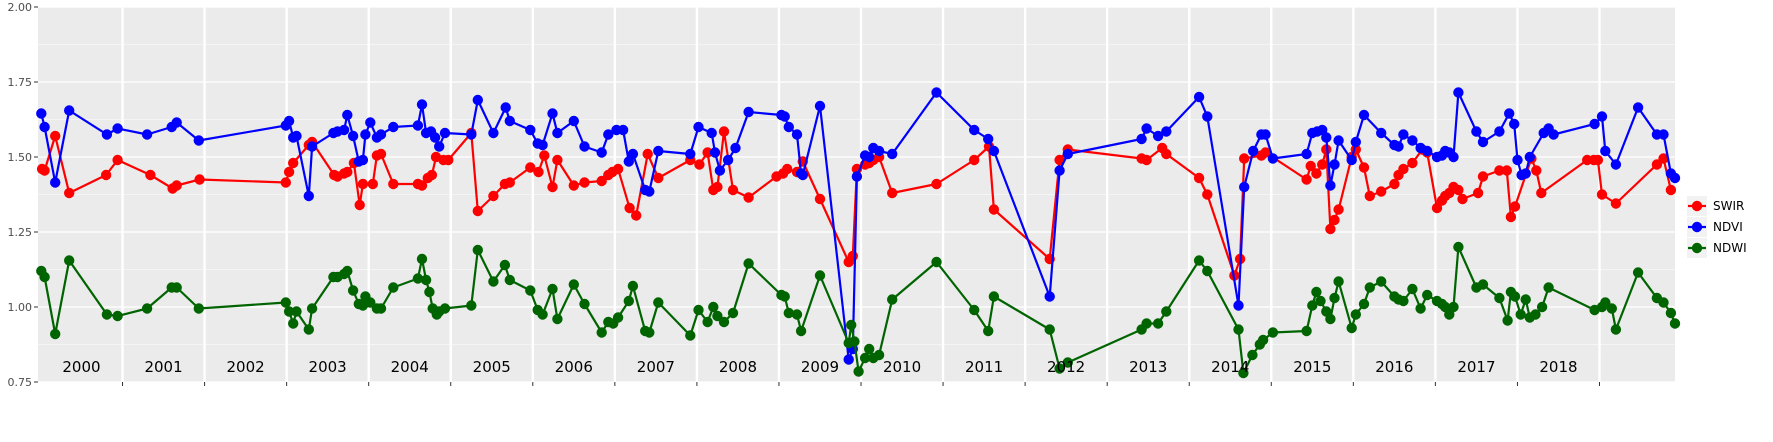  I want to click on year-label: 2011, so click(984, 367).